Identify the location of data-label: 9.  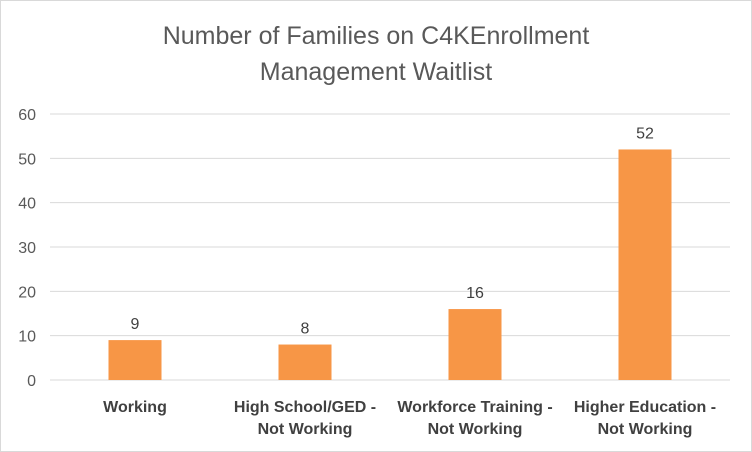
(135, 324).